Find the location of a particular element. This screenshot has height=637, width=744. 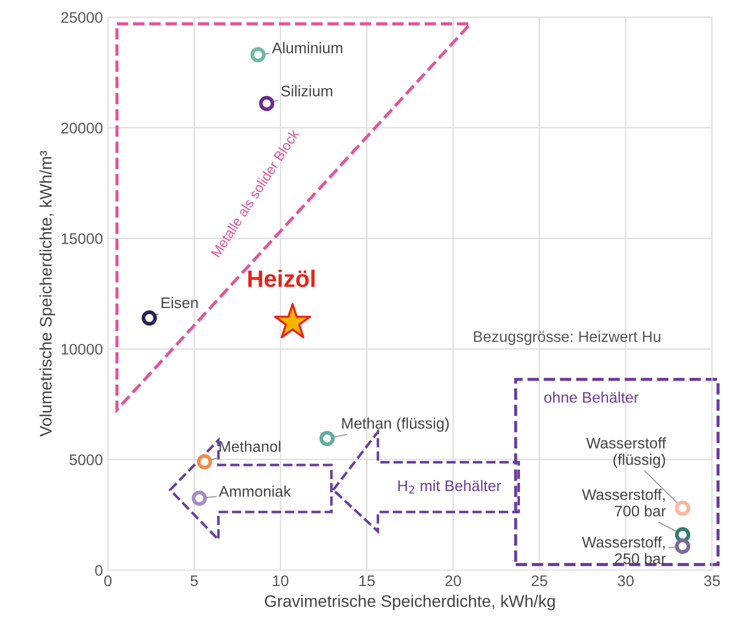

annotation: Heizöl is located at coordinates (281, 279).